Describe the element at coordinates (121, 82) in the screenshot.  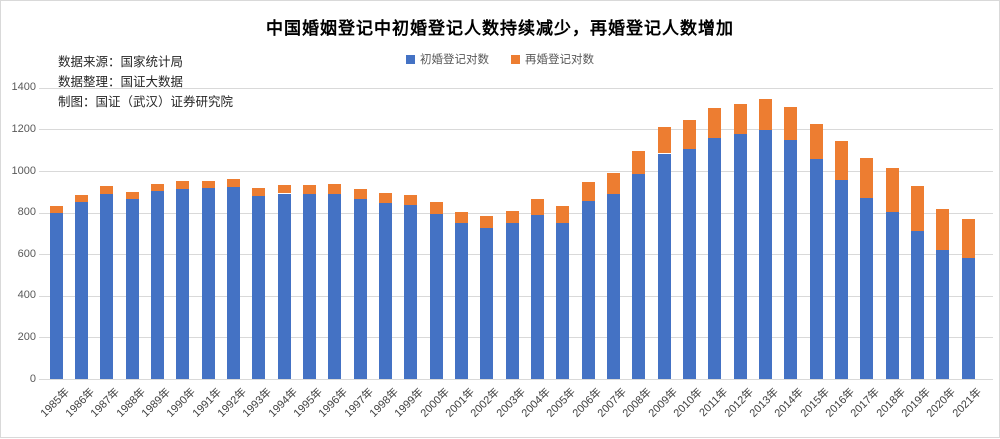
I see `source-line: 数据整理：国证大数据` at that location.